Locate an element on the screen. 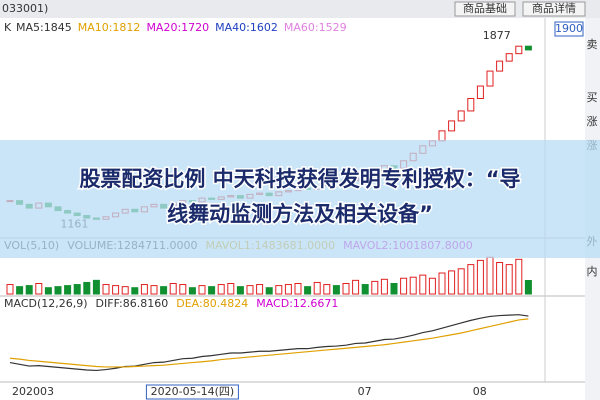 The height and width of the screenshot is (400, 600). x-label: 202003 is located at coordinates (33, 391).